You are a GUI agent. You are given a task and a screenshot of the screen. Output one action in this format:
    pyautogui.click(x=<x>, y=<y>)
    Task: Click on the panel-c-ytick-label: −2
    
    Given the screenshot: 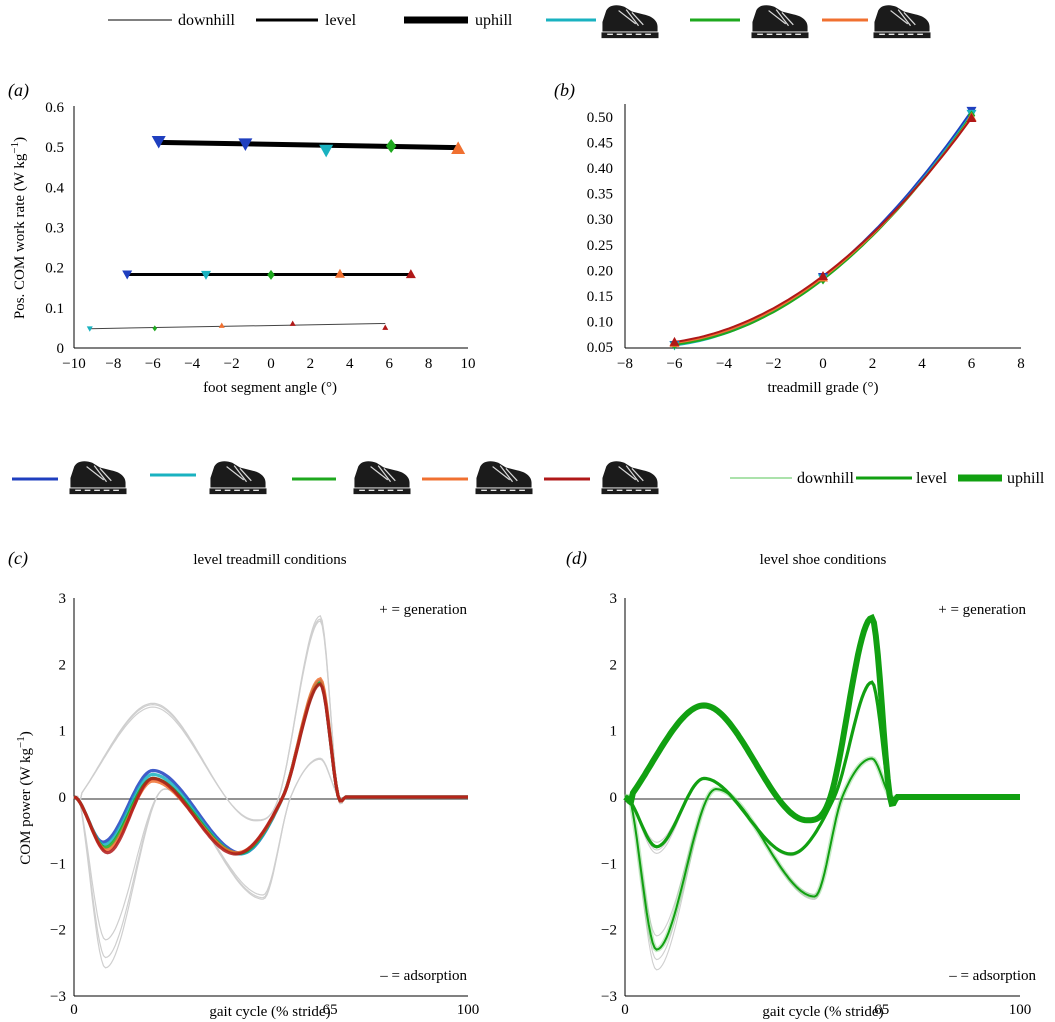 What is the action you would take?
    pyautogui.click(x=58, y=931)
    